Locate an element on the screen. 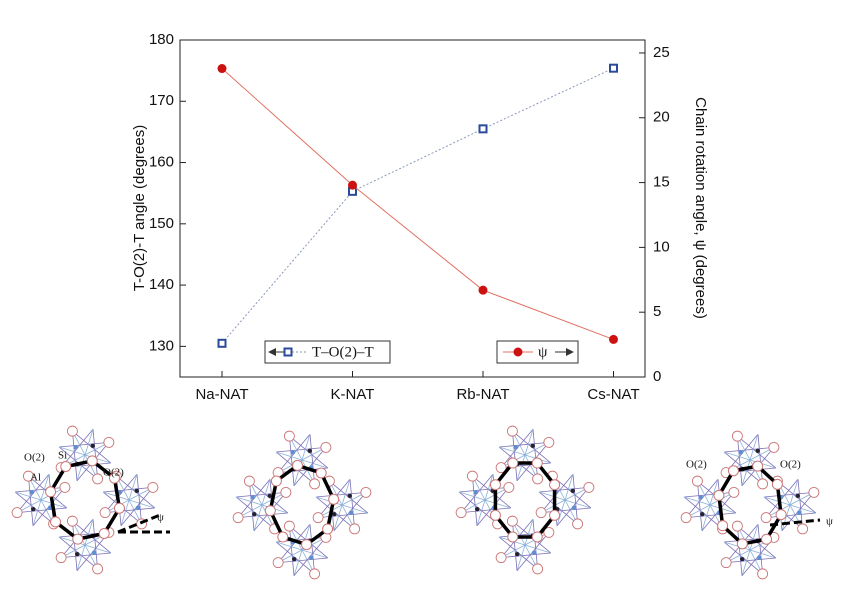  legend-box is located at coordinates (327, 352).